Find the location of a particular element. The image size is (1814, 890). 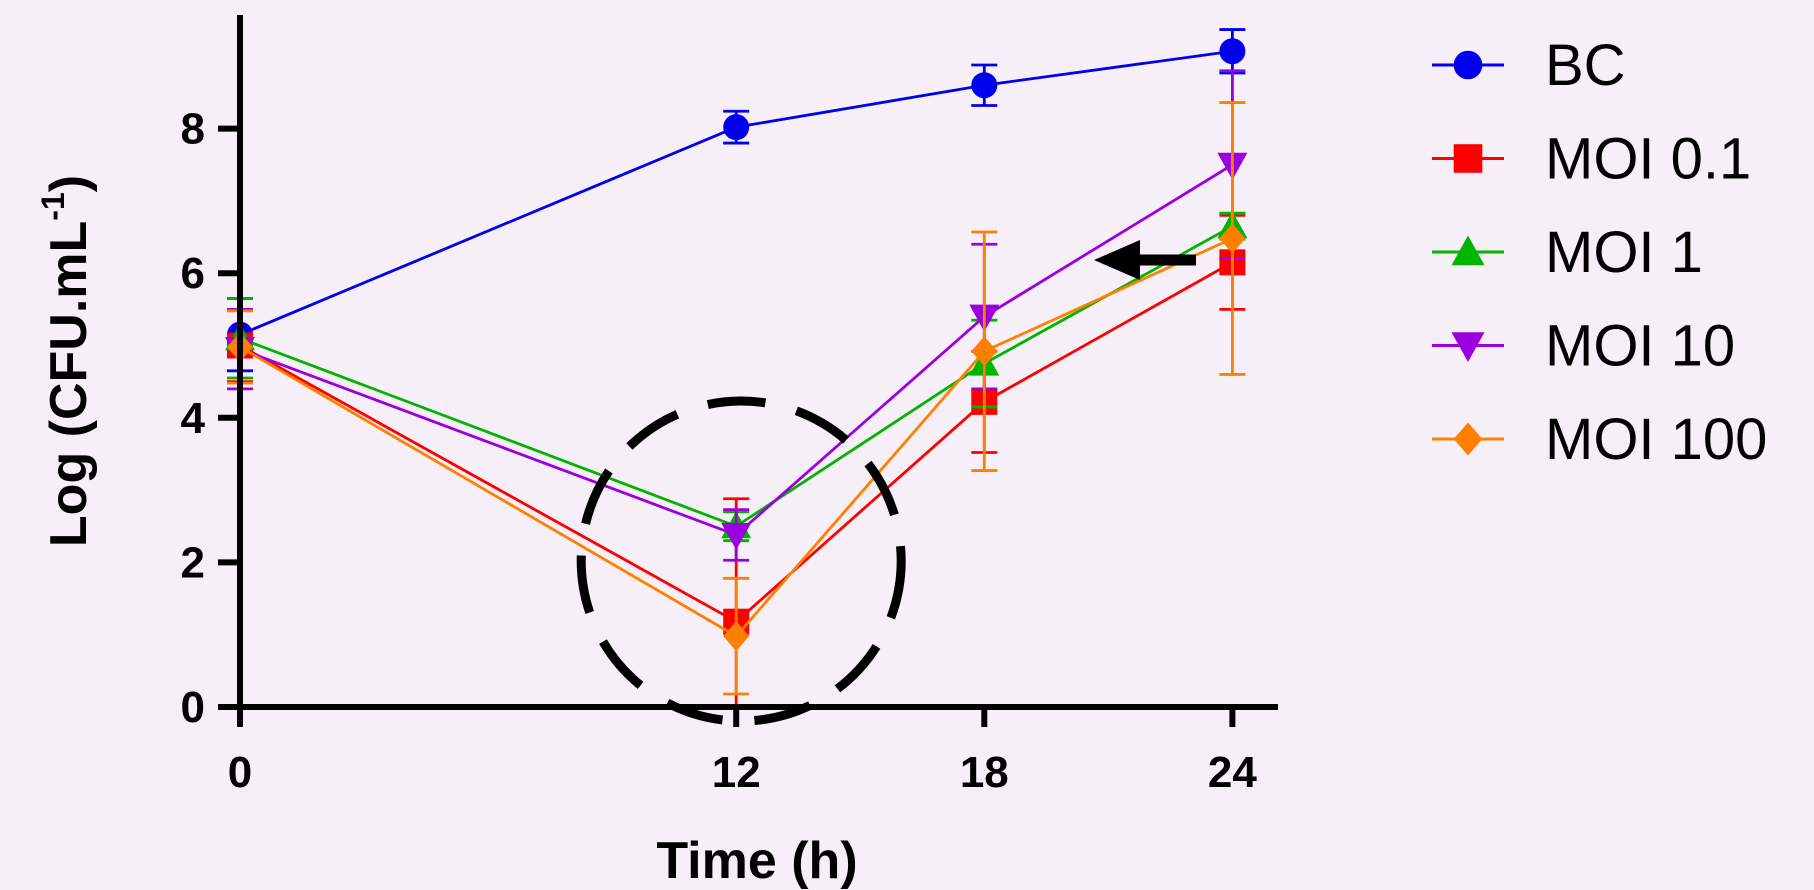

legend-label: BC is located at coordinates (1585, 65).